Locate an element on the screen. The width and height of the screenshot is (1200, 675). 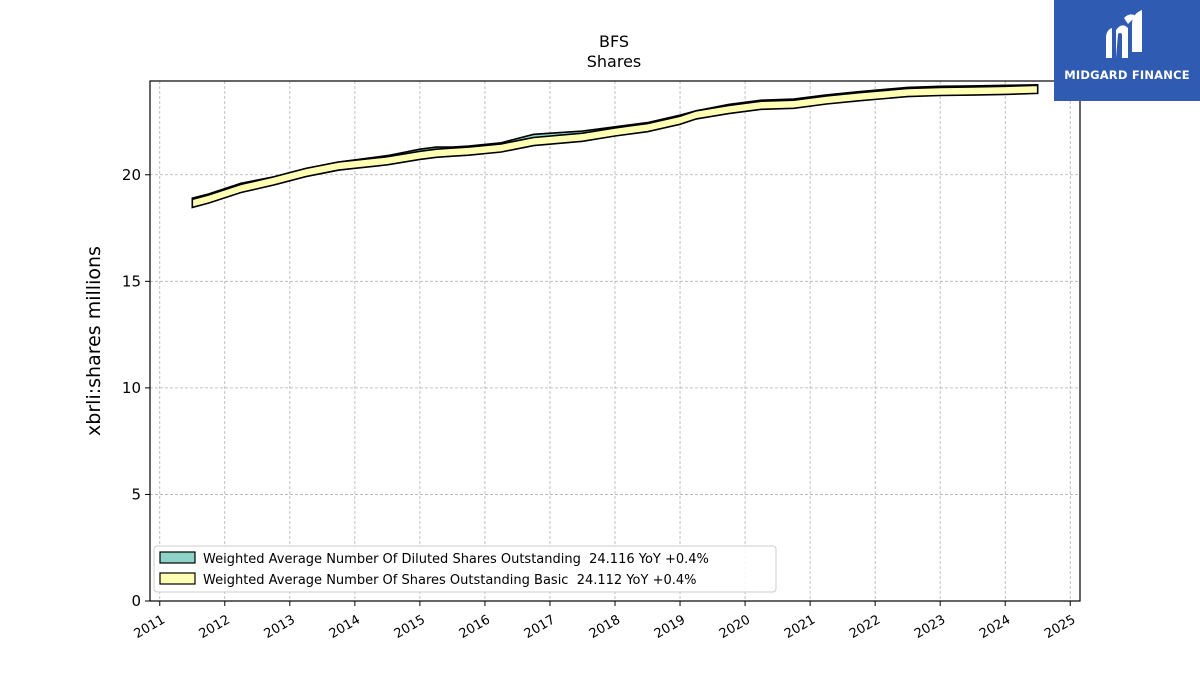
x-tick-label: 2015 is located at coordinates (410, 627).